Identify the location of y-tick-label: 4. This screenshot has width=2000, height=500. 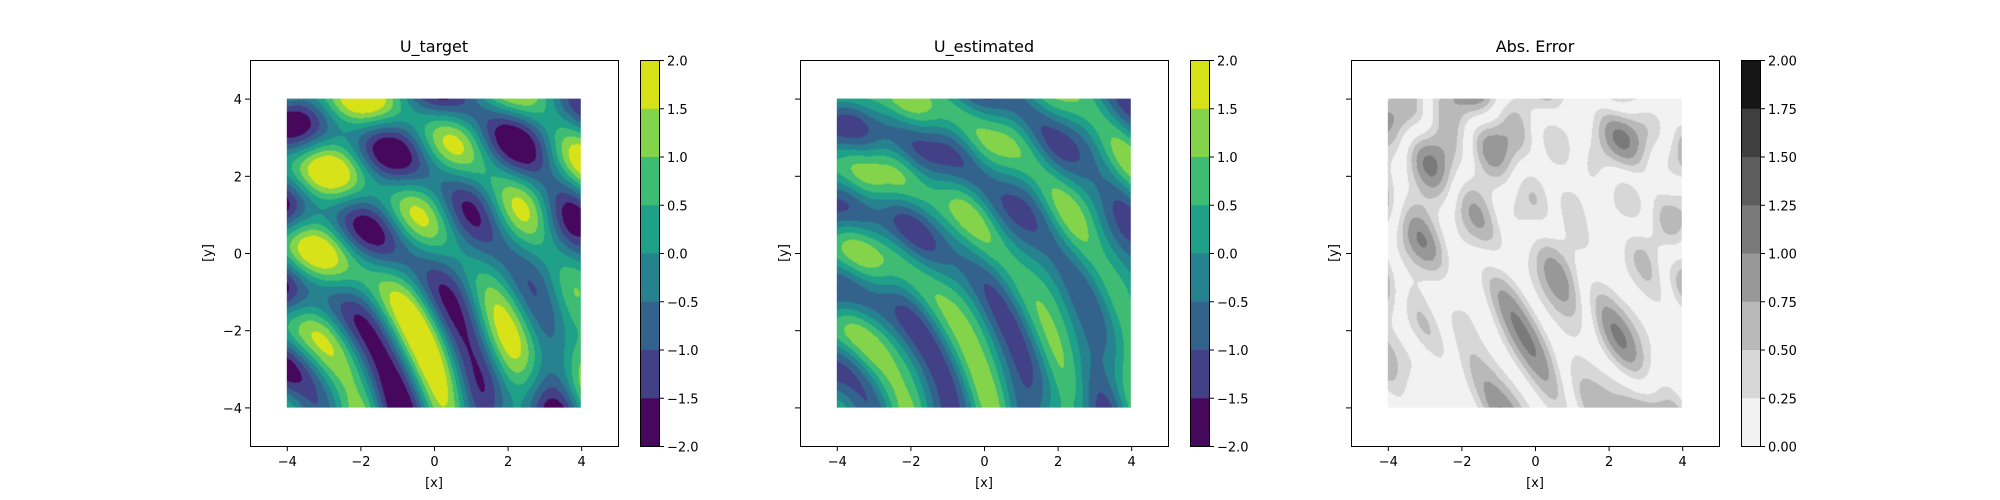
(238, 100).